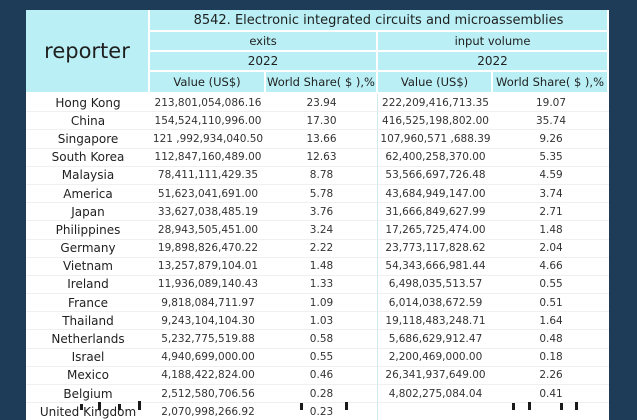  What do you see at coordinates (88, 285) in the screenshot?
I see `country-cell: Ireland` at bounding box center [88, 285].